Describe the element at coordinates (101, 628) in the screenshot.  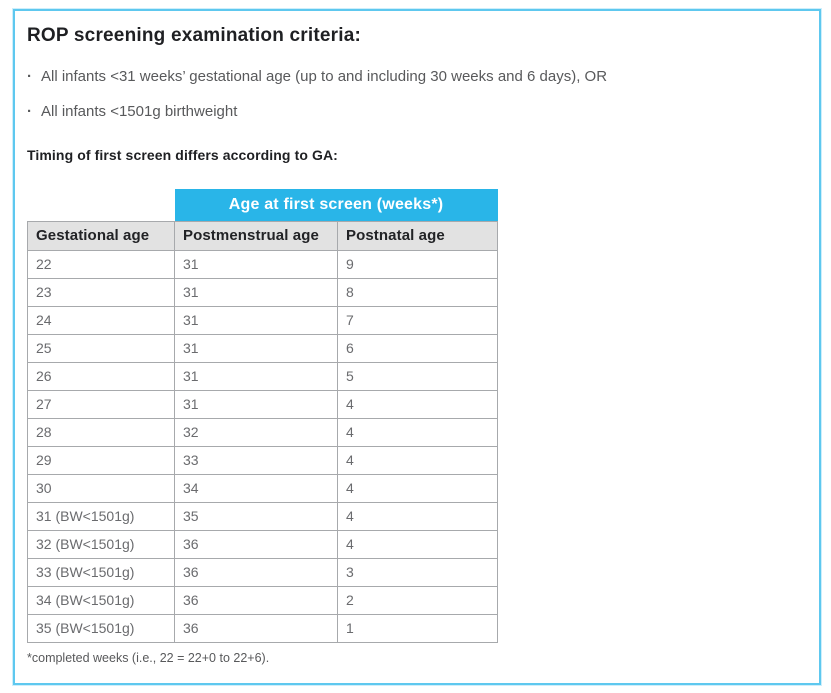
I see `table-cell: 35 (BW<1501g)` at that location.